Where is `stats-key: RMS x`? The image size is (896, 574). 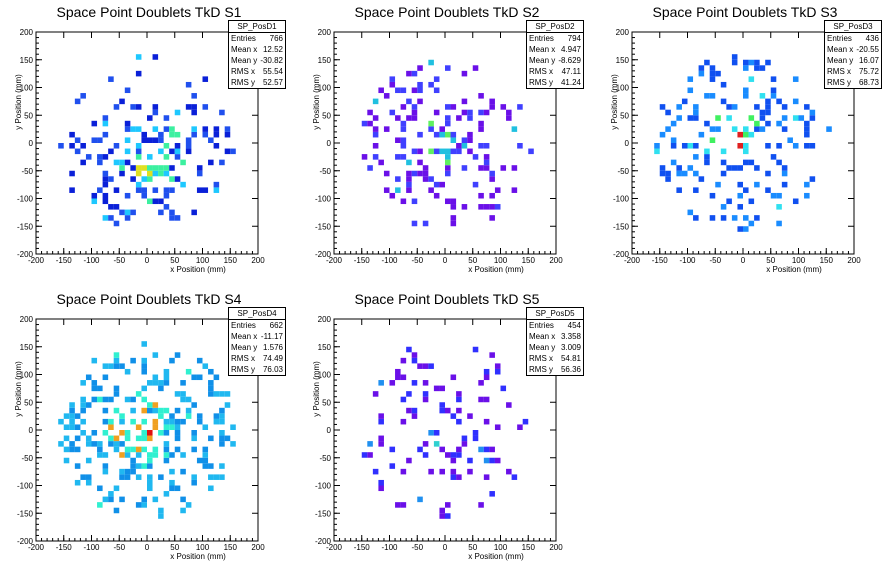 stats-key: RMS x is located at coordinates (243, 358).